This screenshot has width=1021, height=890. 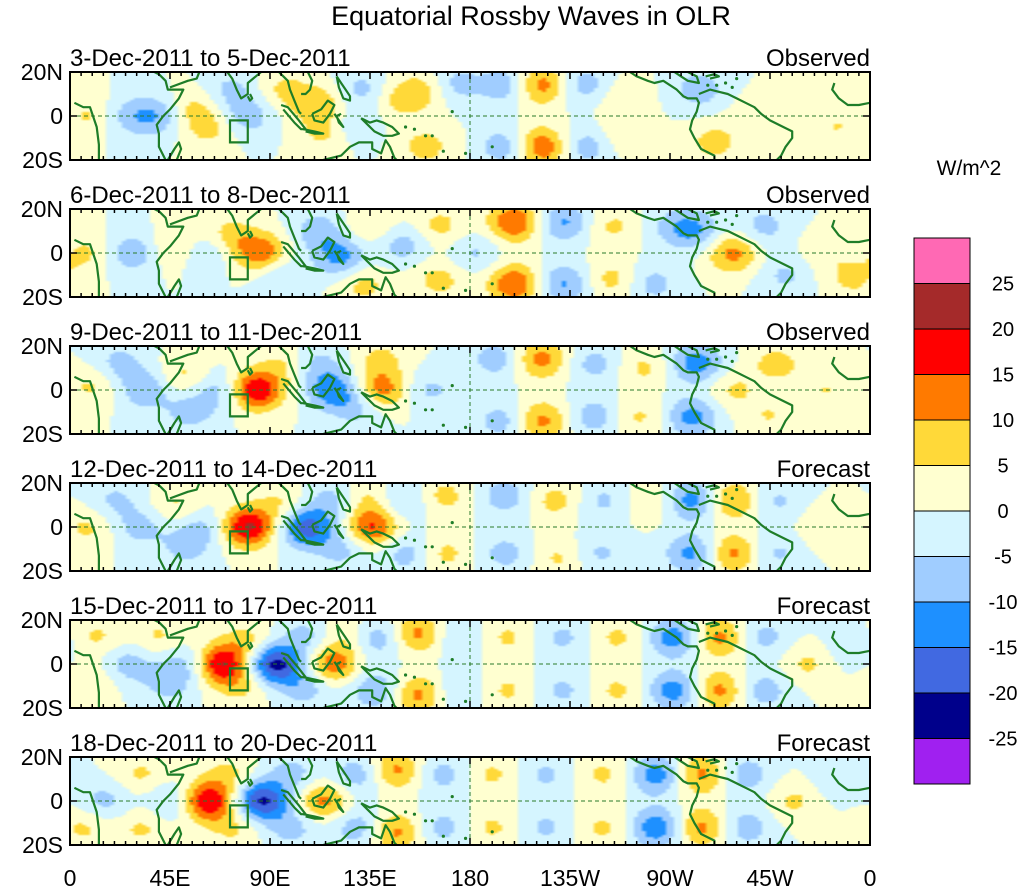 I want to click on colorbar-label: 25, so click(x=1003, y=285).